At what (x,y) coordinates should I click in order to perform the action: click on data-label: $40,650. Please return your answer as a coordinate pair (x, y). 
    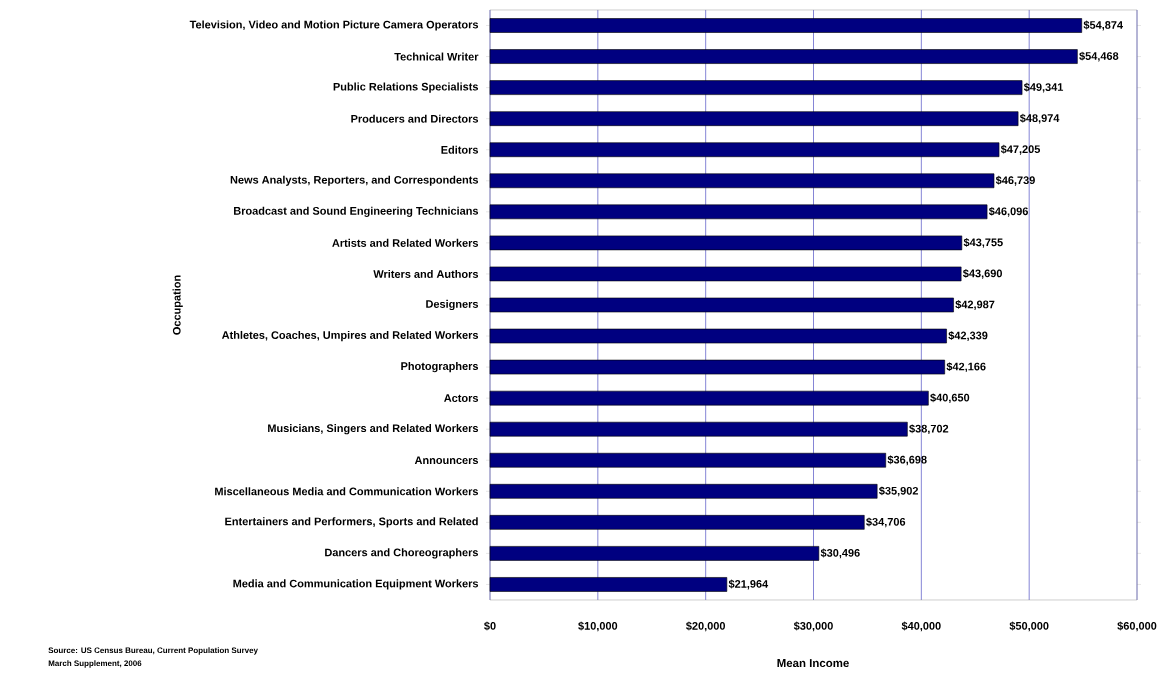
    Looking at the image, I should click on (950, 398).